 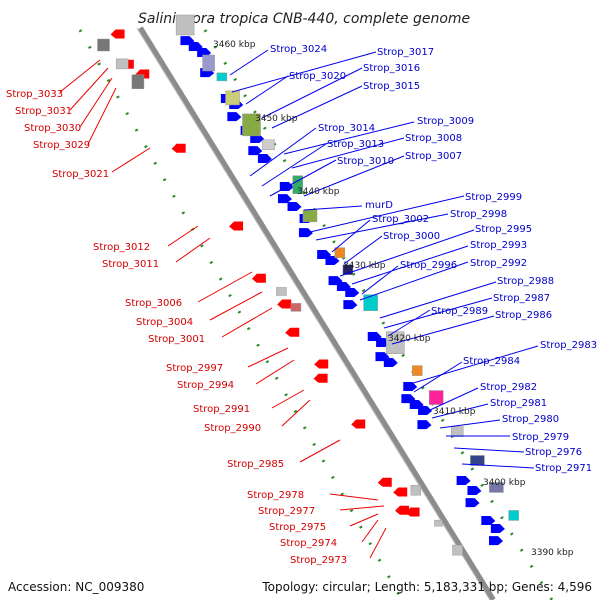 What do you see at coordinates (194, 368) in the screenshot?
I see `gene-label: Strop_2997` at bounding box center [194, 368].